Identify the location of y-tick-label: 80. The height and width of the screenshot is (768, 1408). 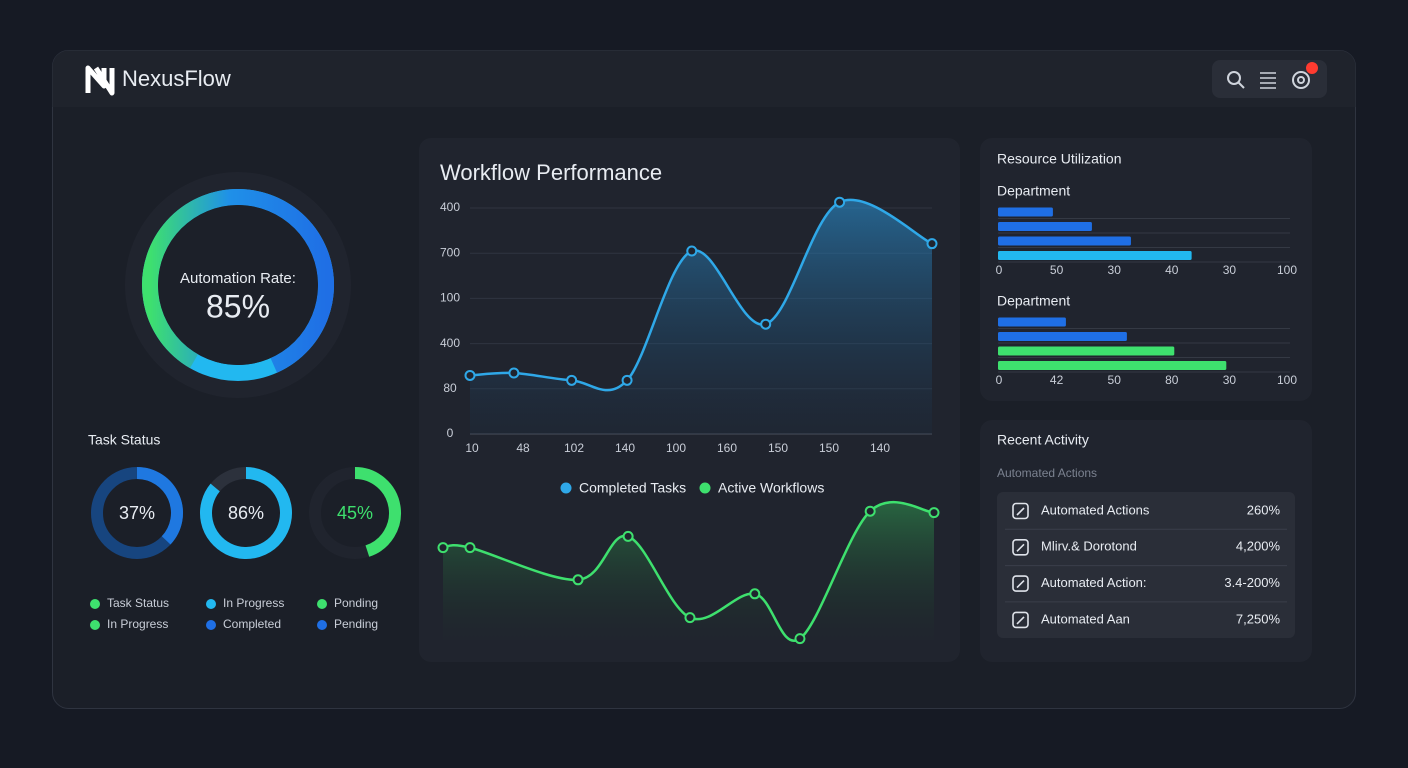
(450, 388).